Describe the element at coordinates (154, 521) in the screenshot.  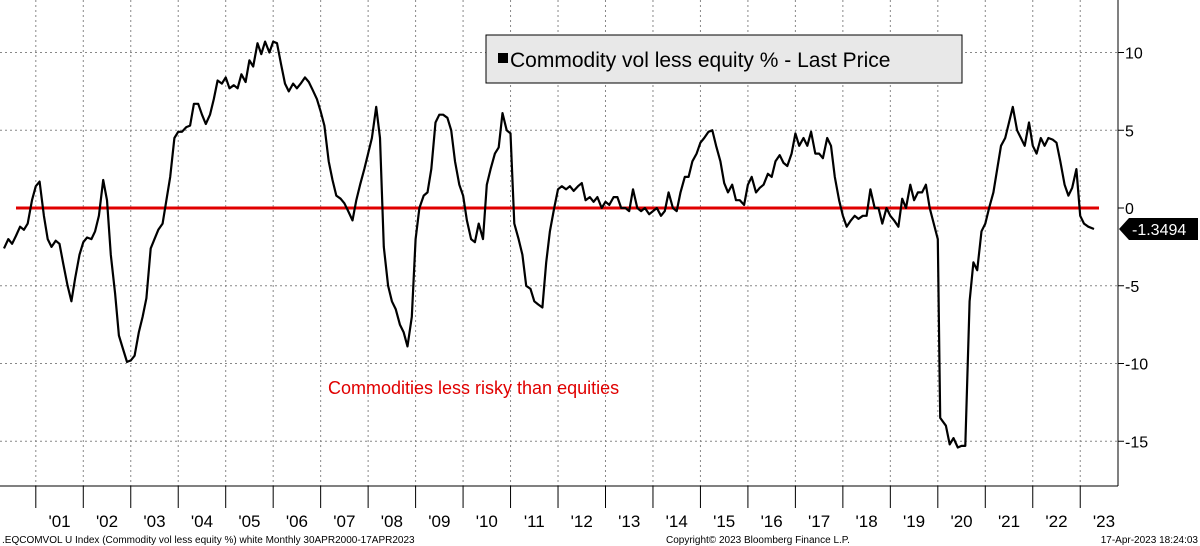
I see `x-tick-label: '03` at that location.